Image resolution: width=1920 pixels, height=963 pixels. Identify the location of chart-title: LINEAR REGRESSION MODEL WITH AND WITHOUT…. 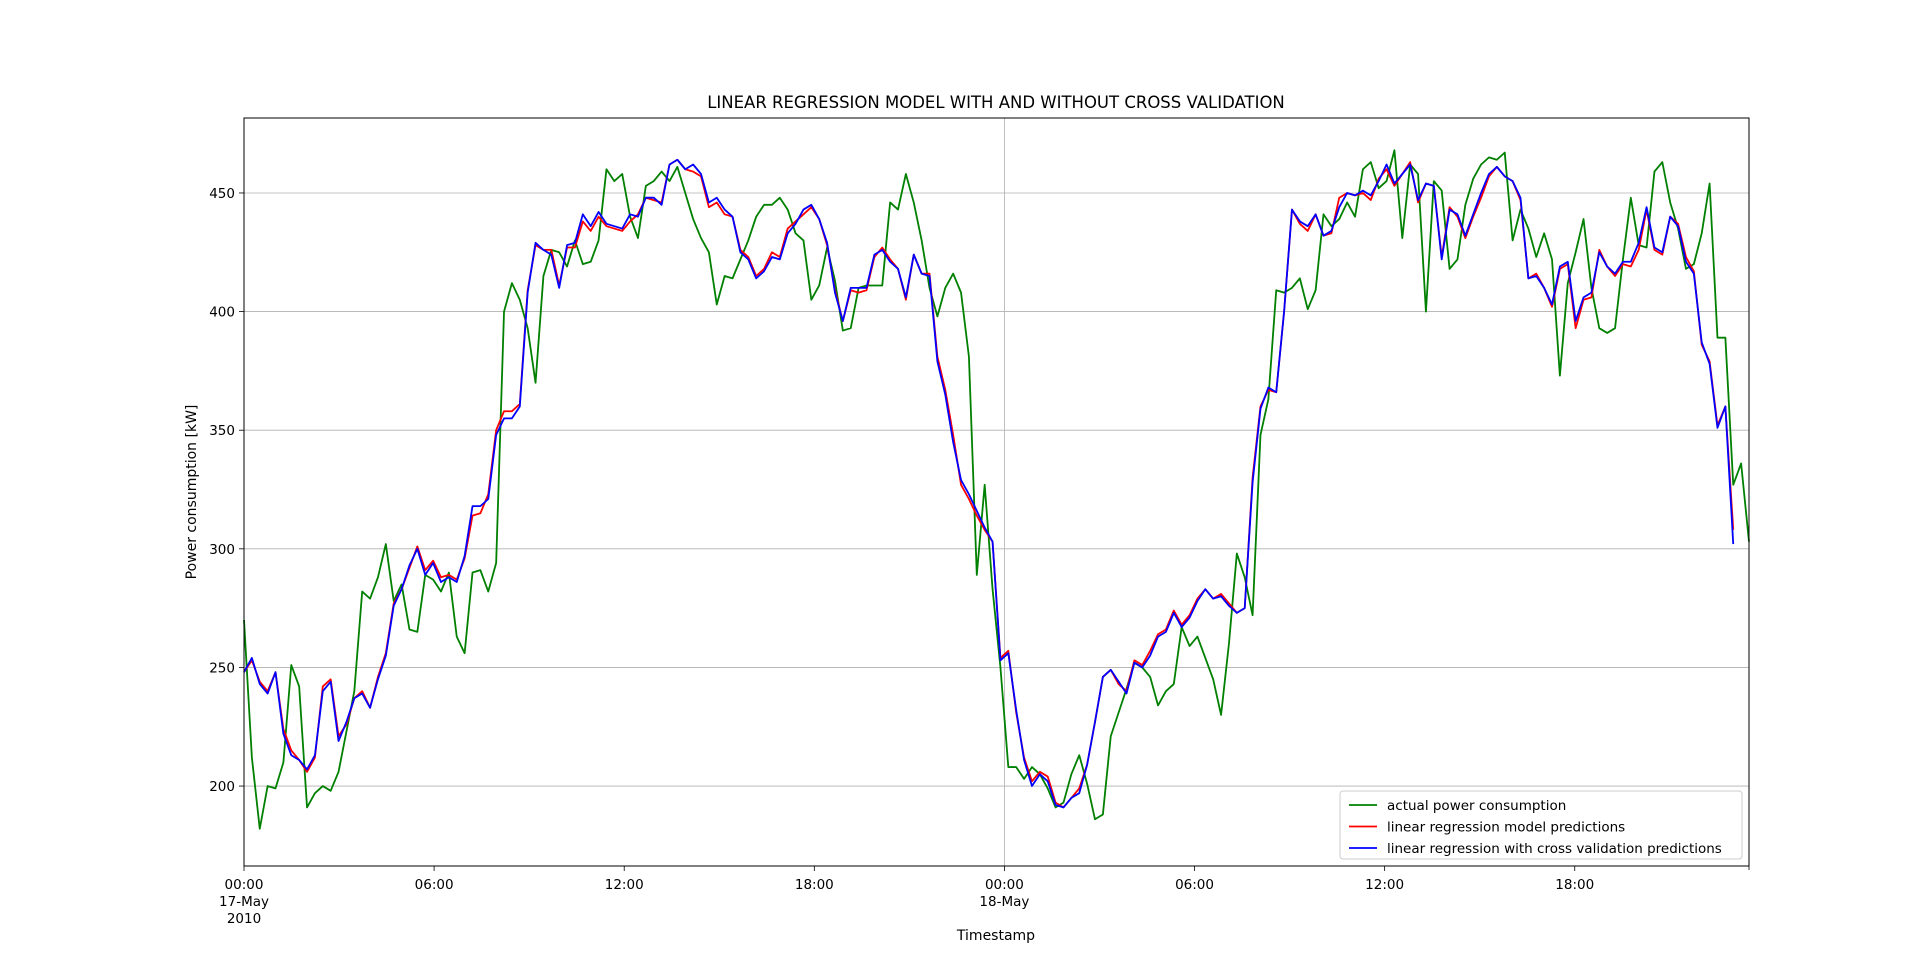
(996, 102).